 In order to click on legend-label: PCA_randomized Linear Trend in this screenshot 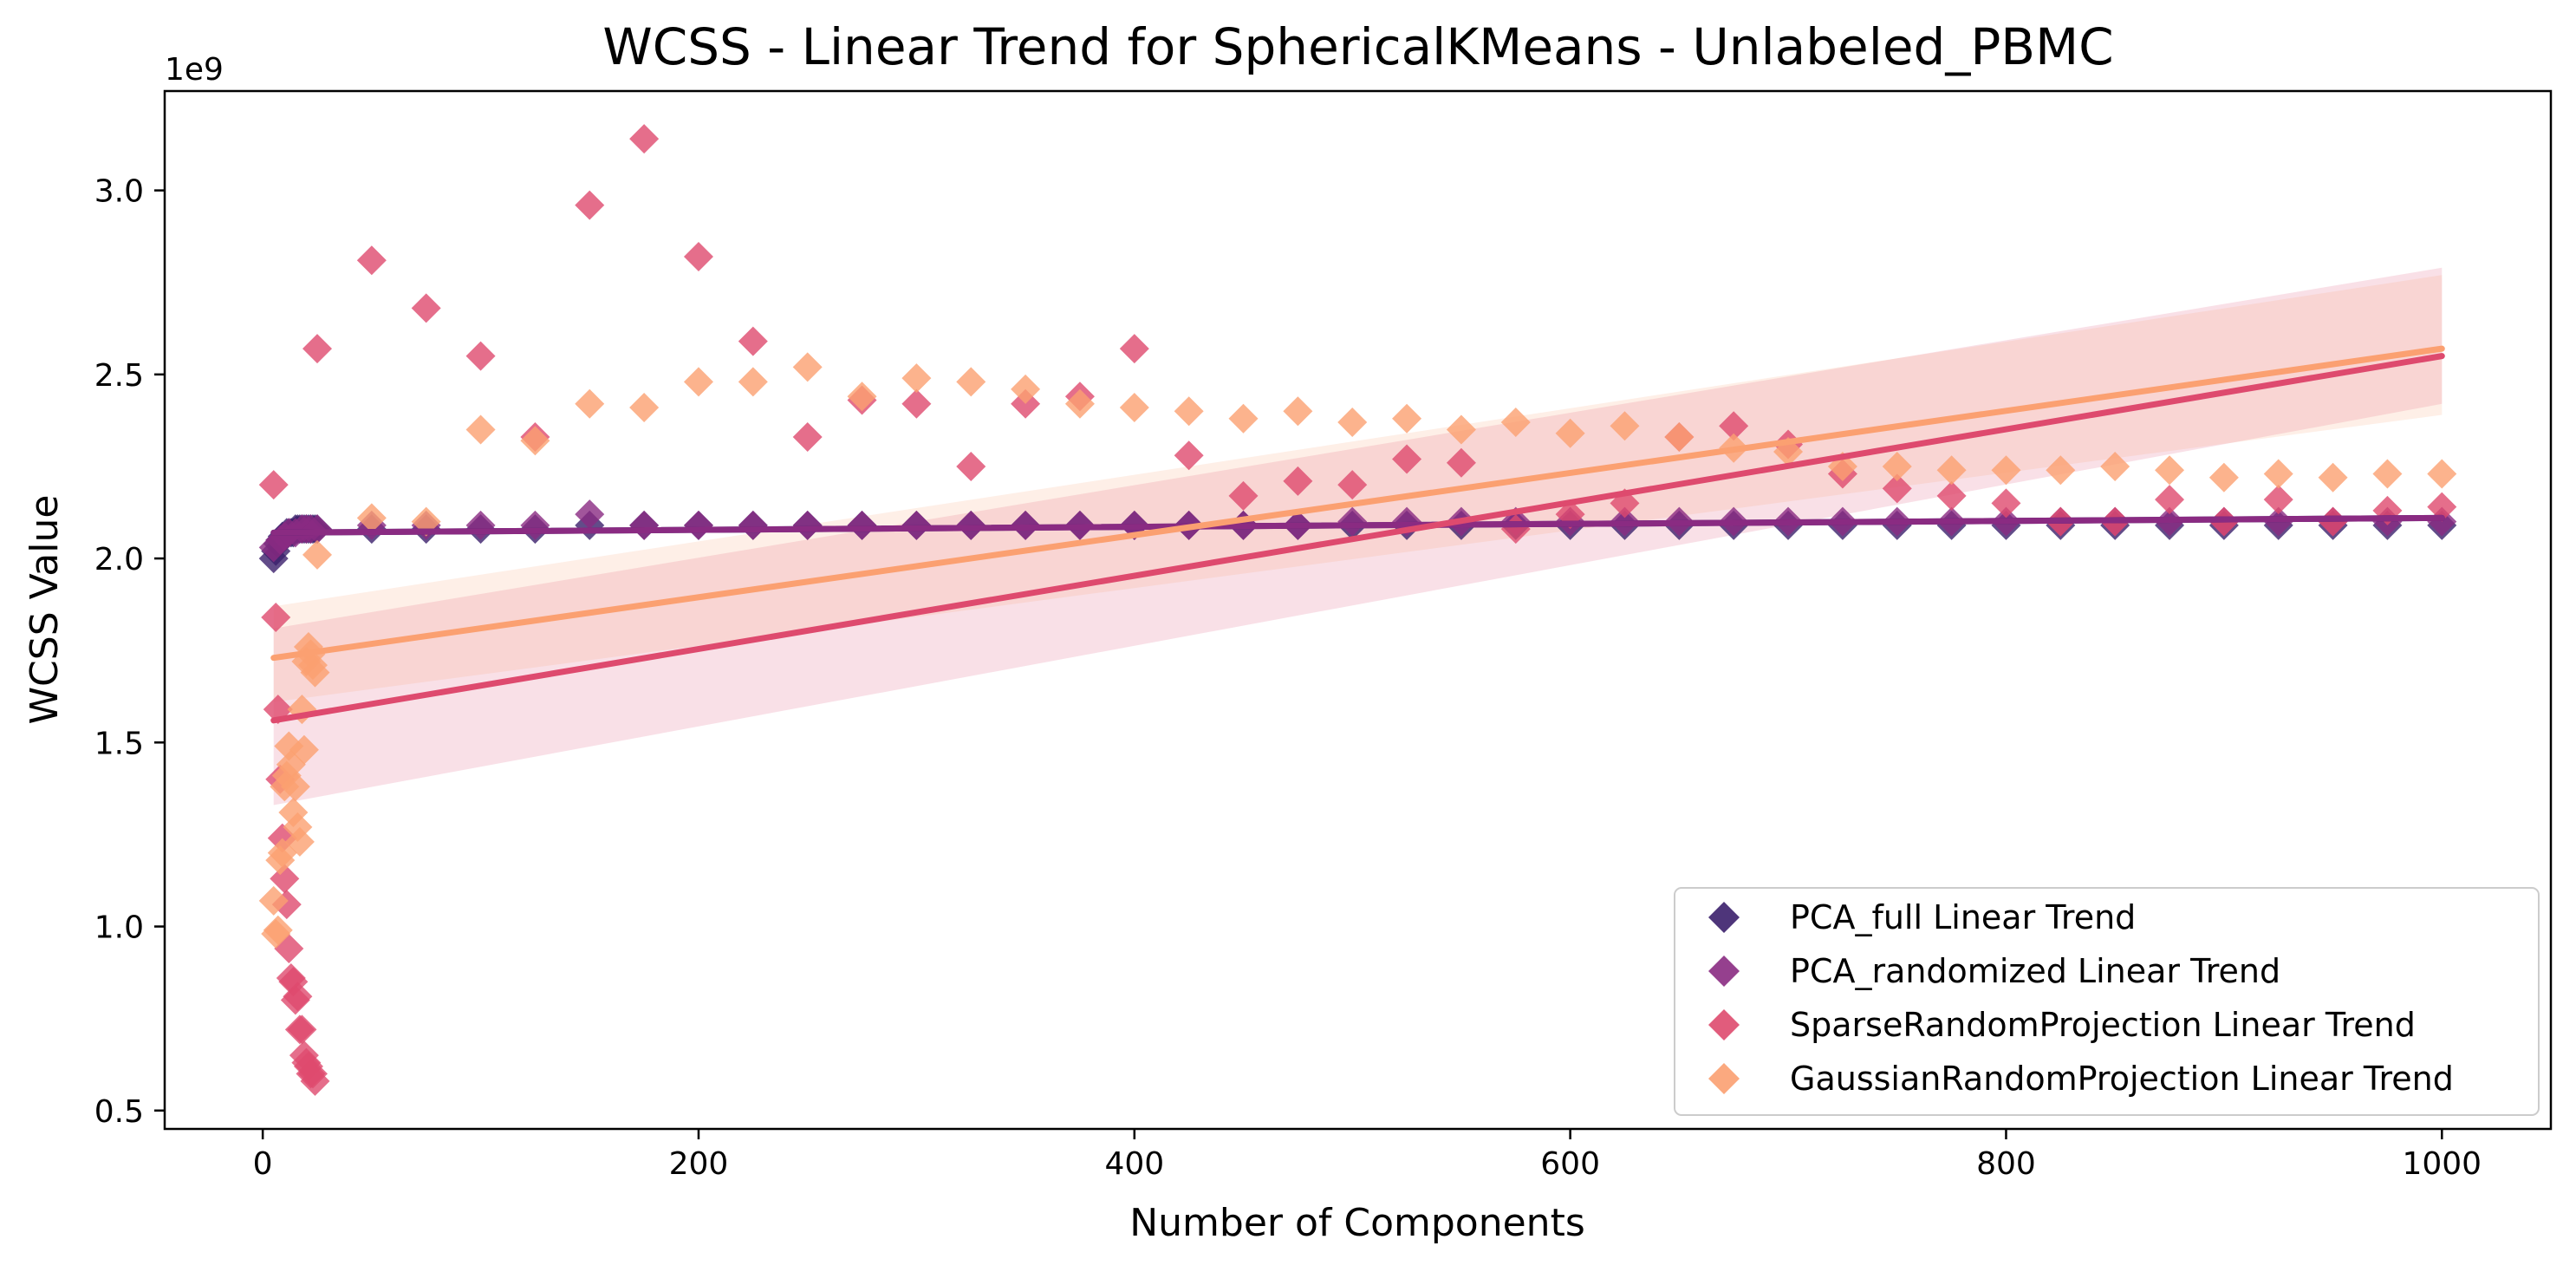, I will do `click(2035, 971)`.